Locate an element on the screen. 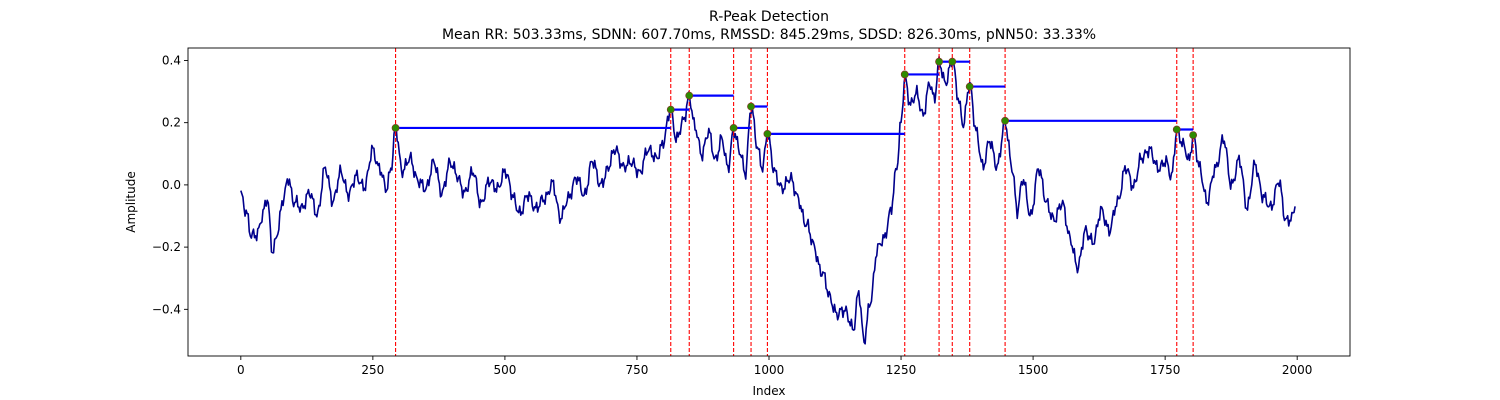 Image resolution: width=1500 pixels, height=400 pixels. x-tick-label-6: 1500 is located at coordinates (1033, 370).